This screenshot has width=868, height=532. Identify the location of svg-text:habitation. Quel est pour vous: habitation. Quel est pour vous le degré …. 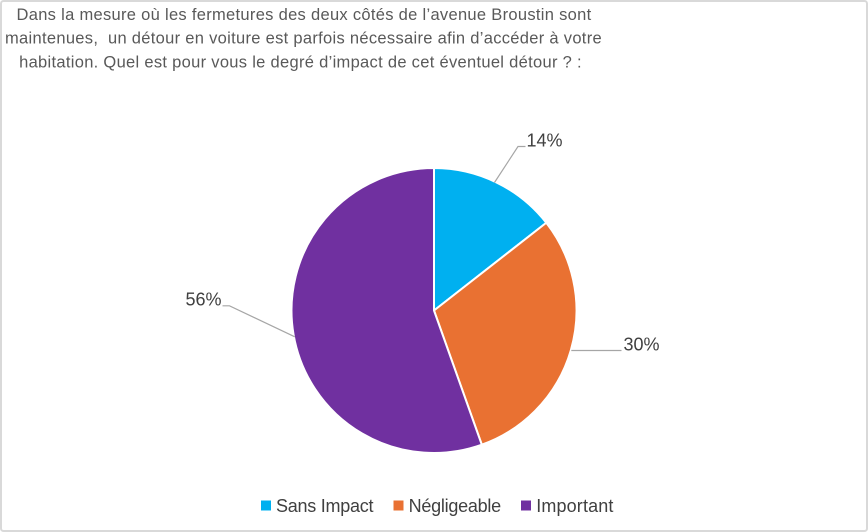
(300, 62).